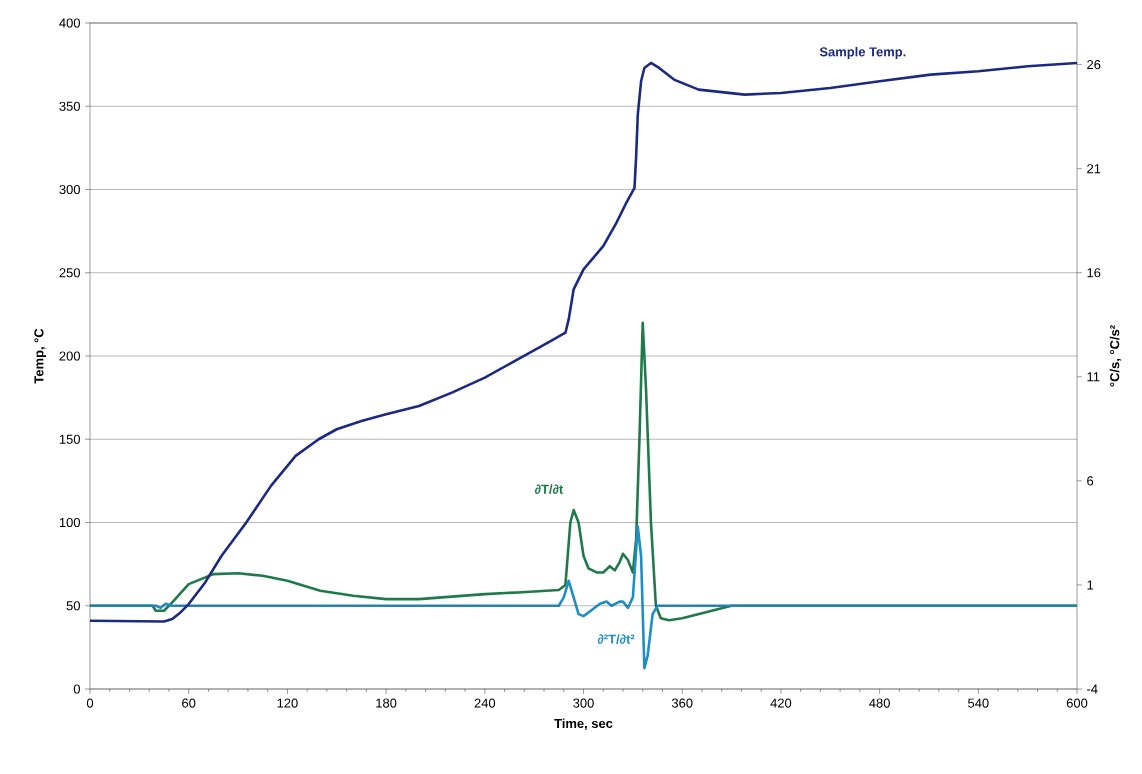  I want to click on x-tick-label: 60, so click(189, 703).